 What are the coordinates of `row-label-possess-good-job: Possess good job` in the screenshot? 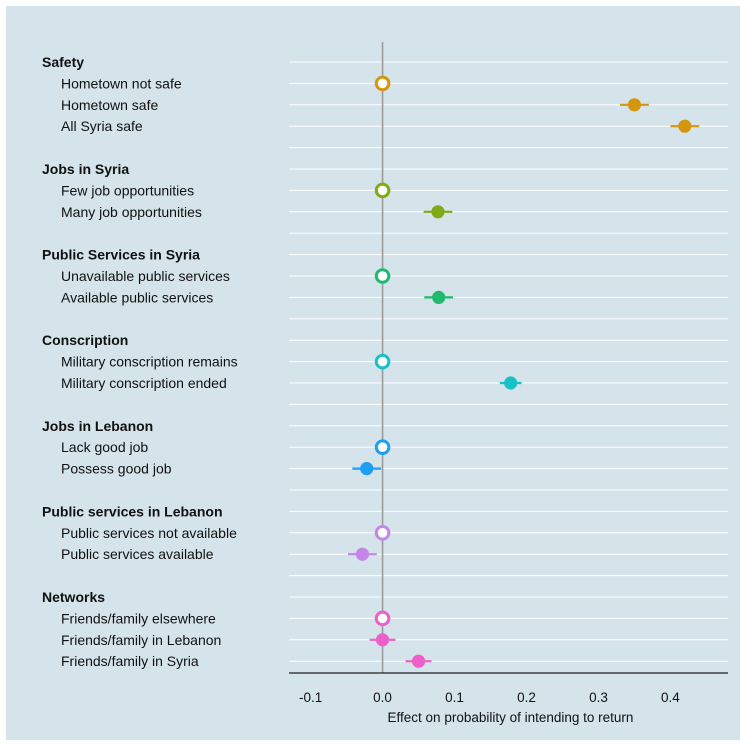 It's located at (116, 469).